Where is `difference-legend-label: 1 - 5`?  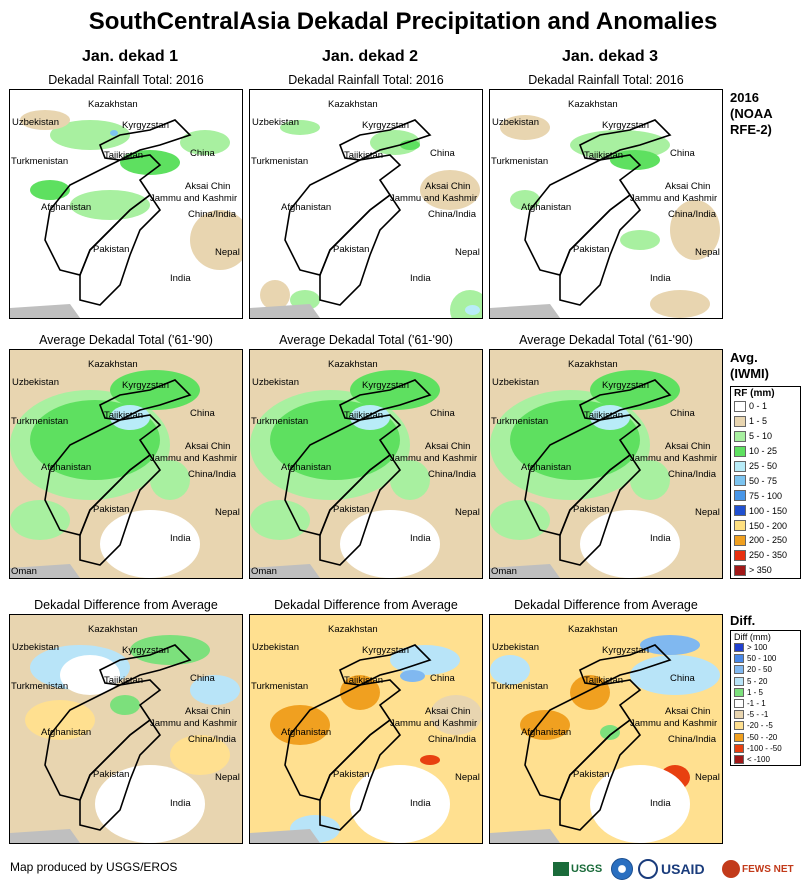
difference-legend-label: 1 - 5 is located at coordinates (755, 692).